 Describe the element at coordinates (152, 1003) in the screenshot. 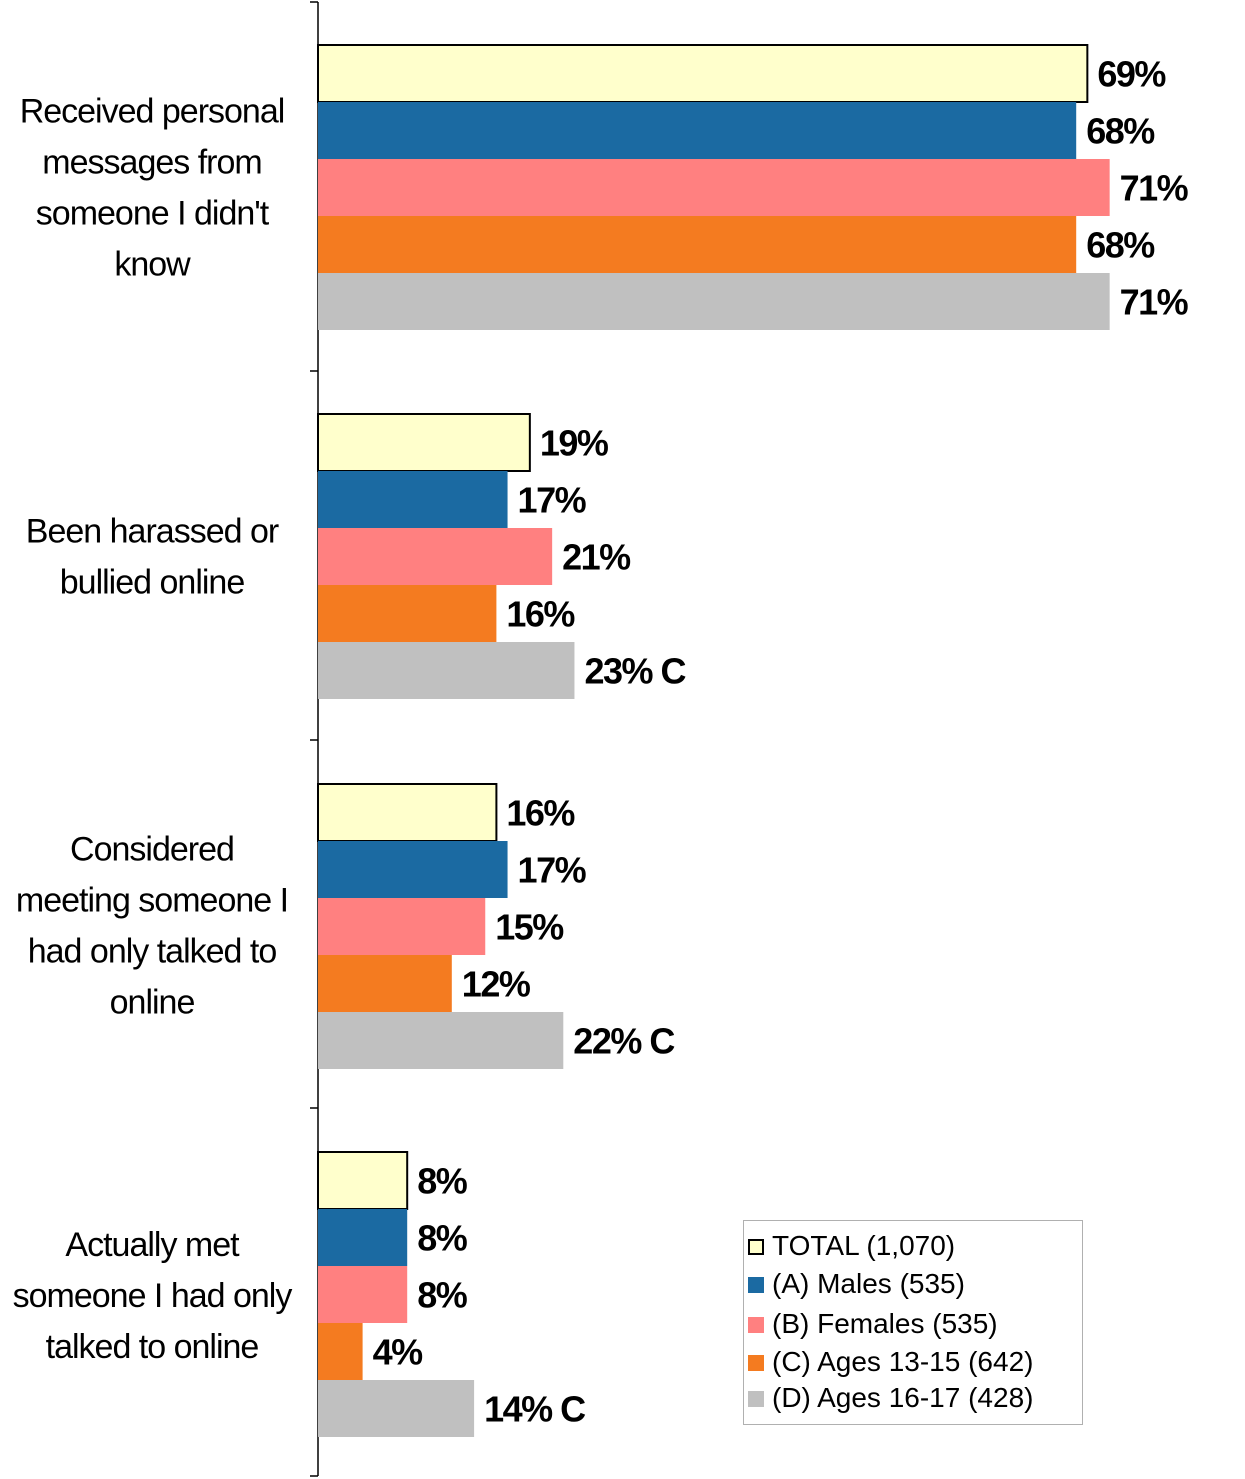

I see `category-label-line: online` at that location.